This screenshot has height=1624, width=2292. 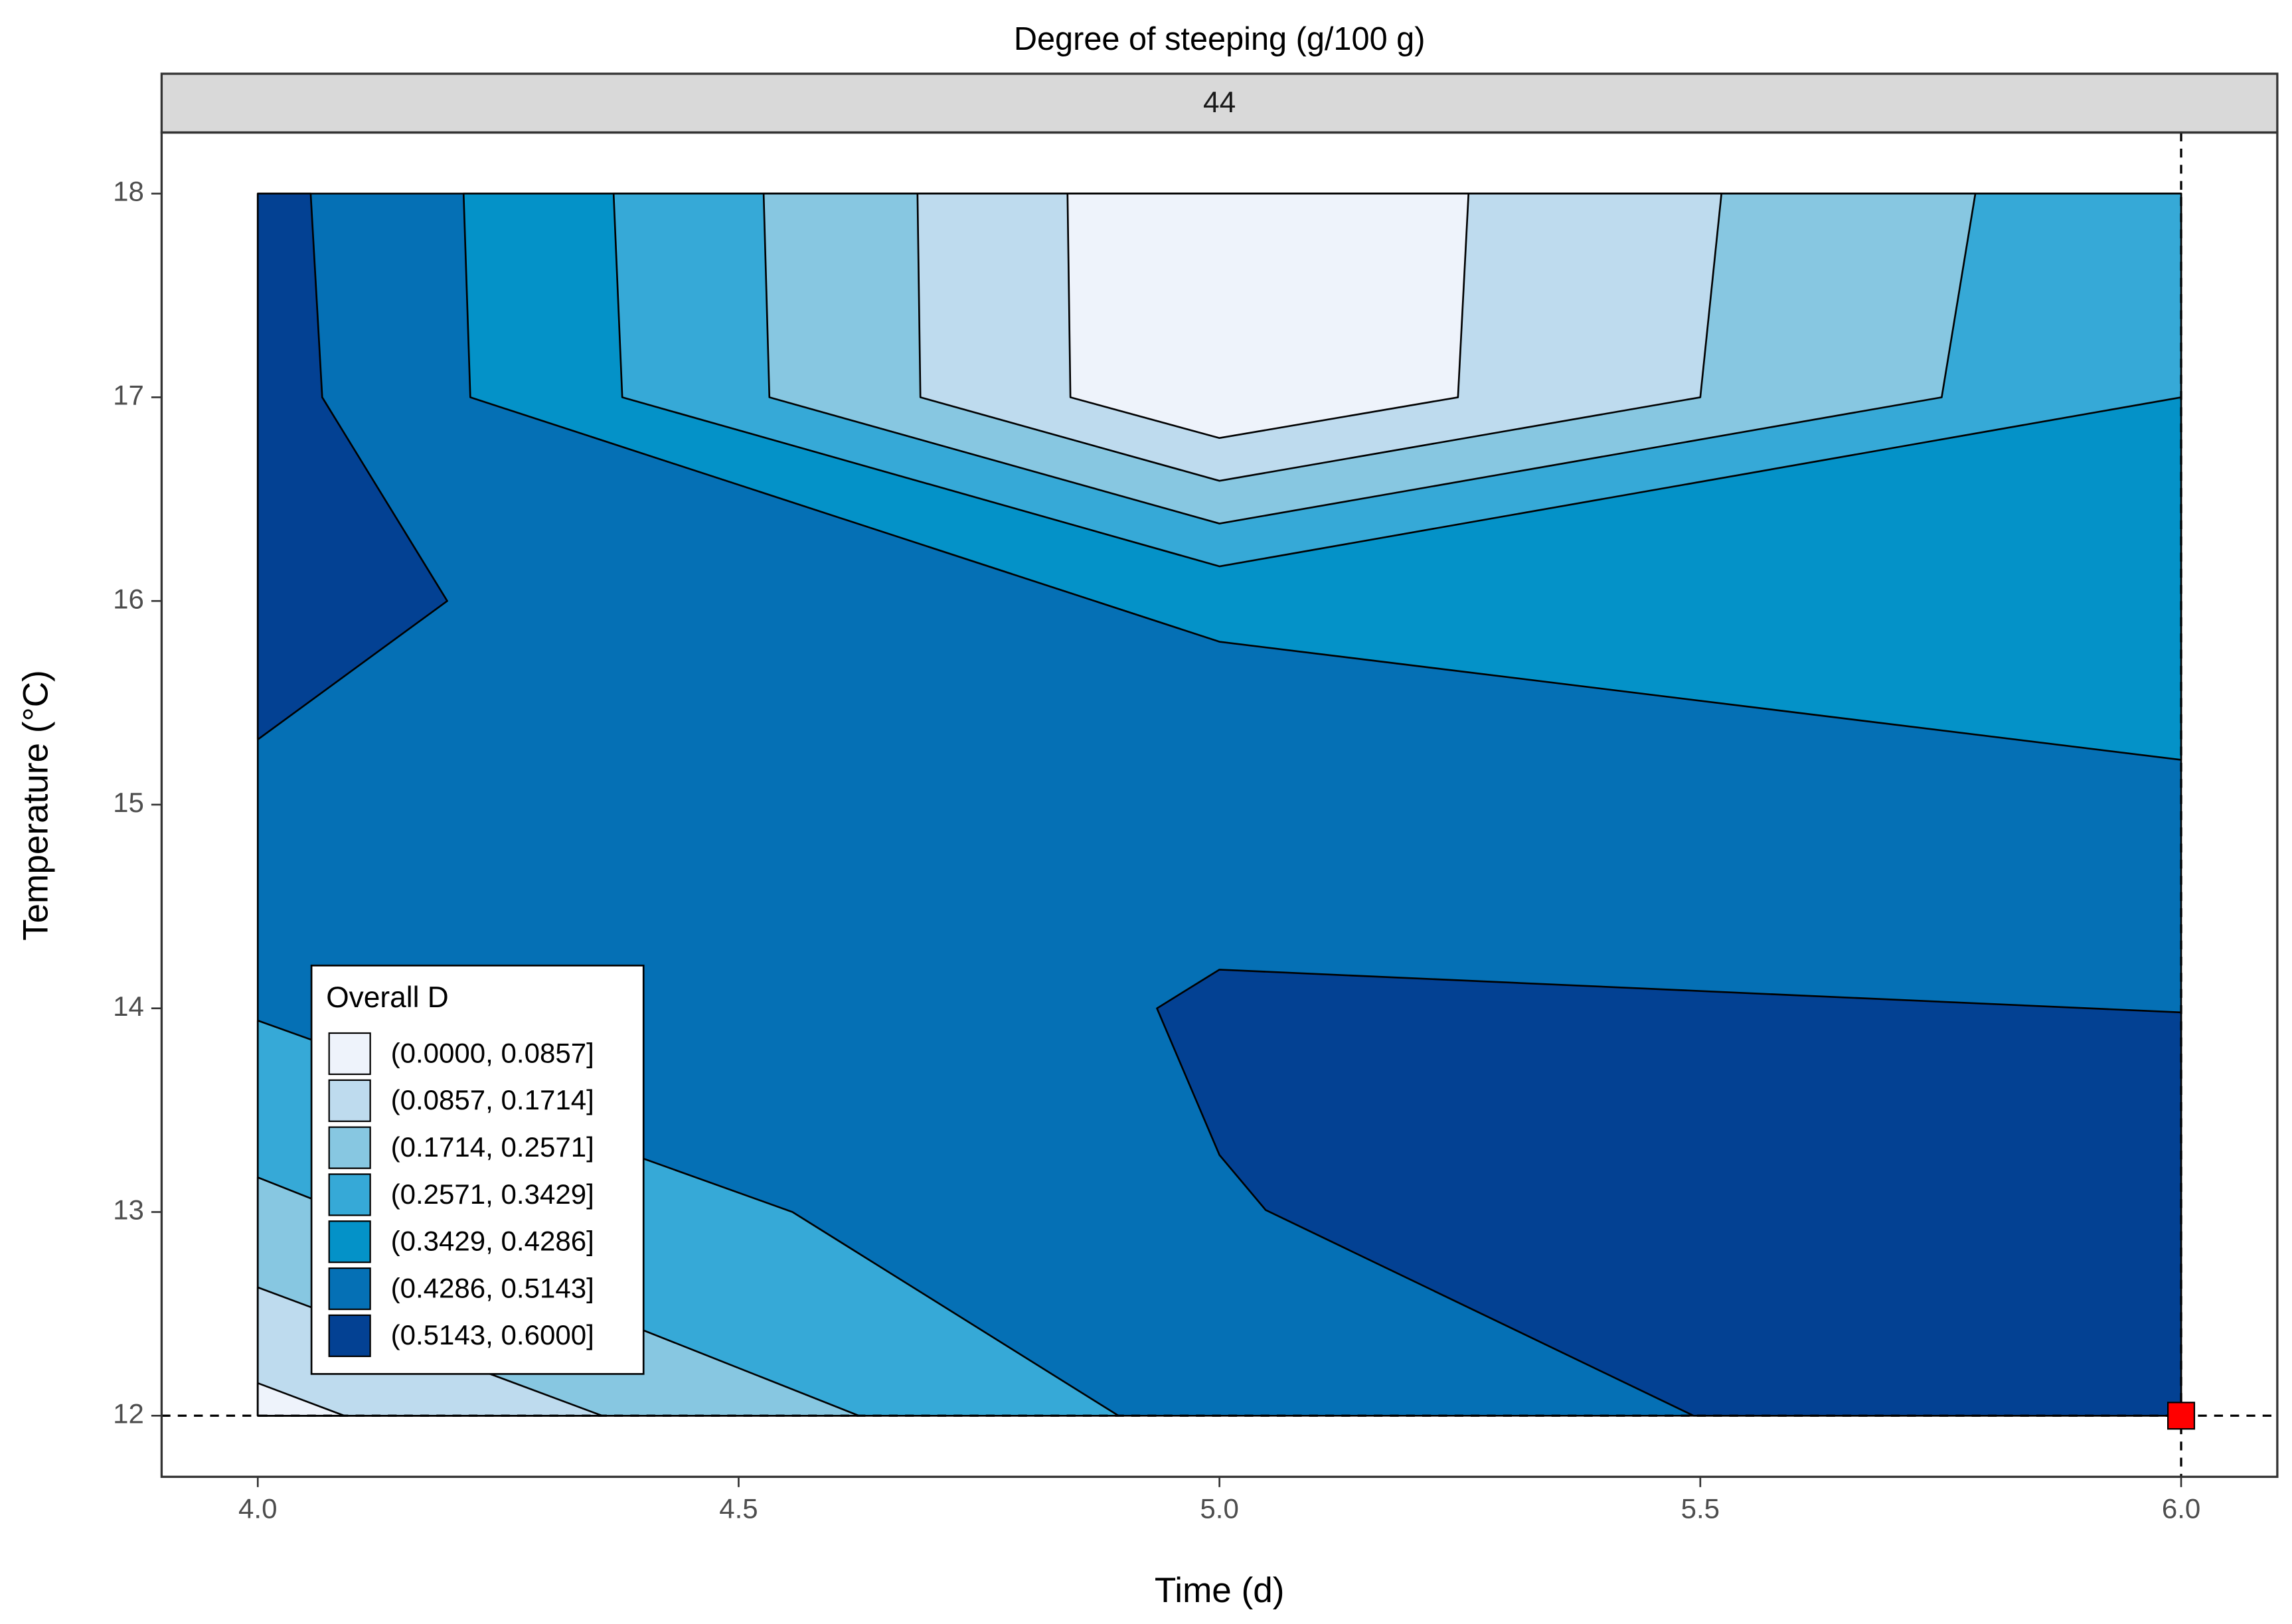 I want to click on legend-label: (0.0000, 0.0857], so click(x=492, y=1052).